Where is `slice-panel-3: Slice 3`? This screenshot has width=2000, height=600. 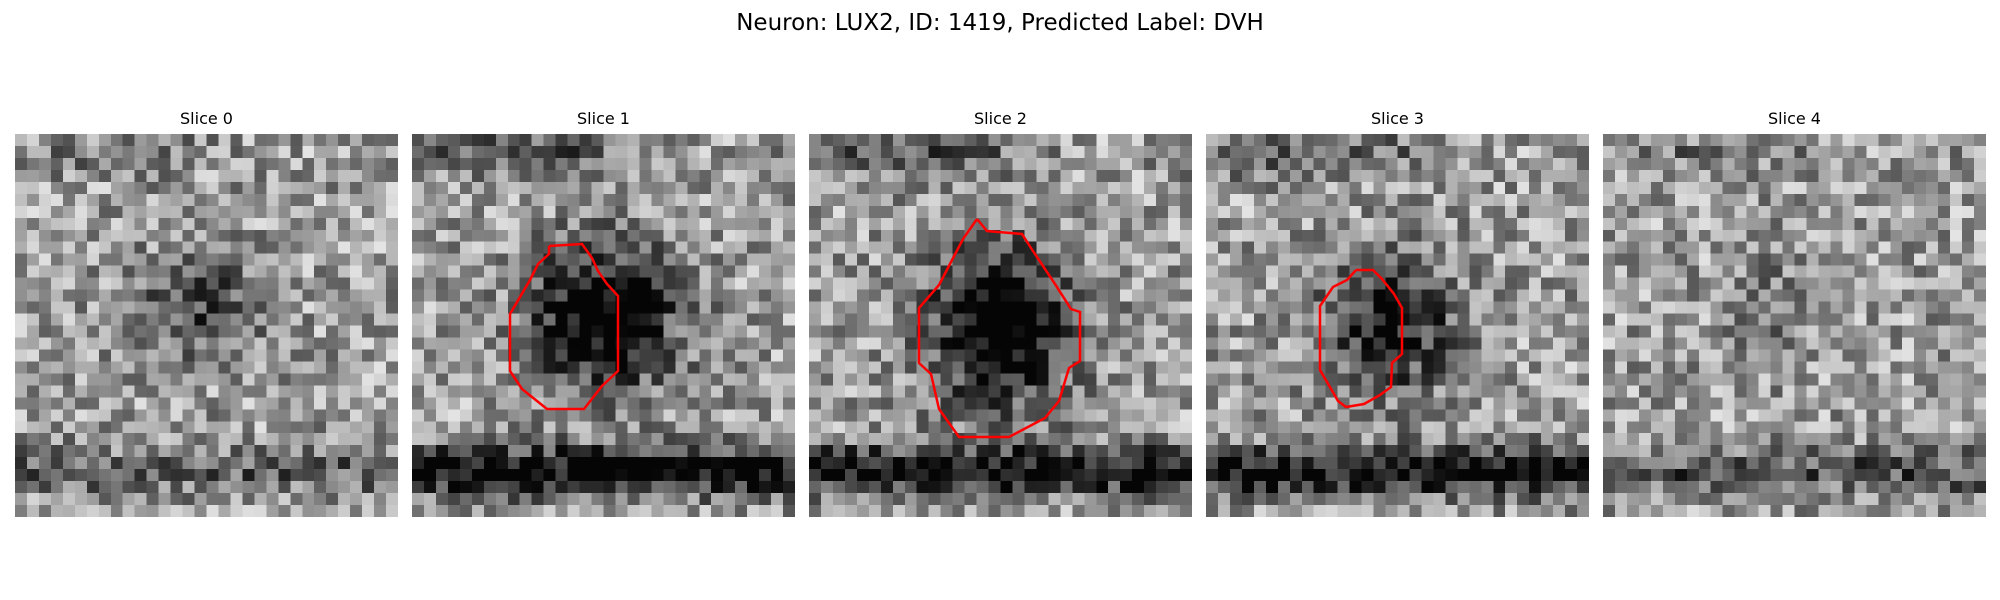
slice-panel-3: Slice 3 is located at coordinates (1397, 313).